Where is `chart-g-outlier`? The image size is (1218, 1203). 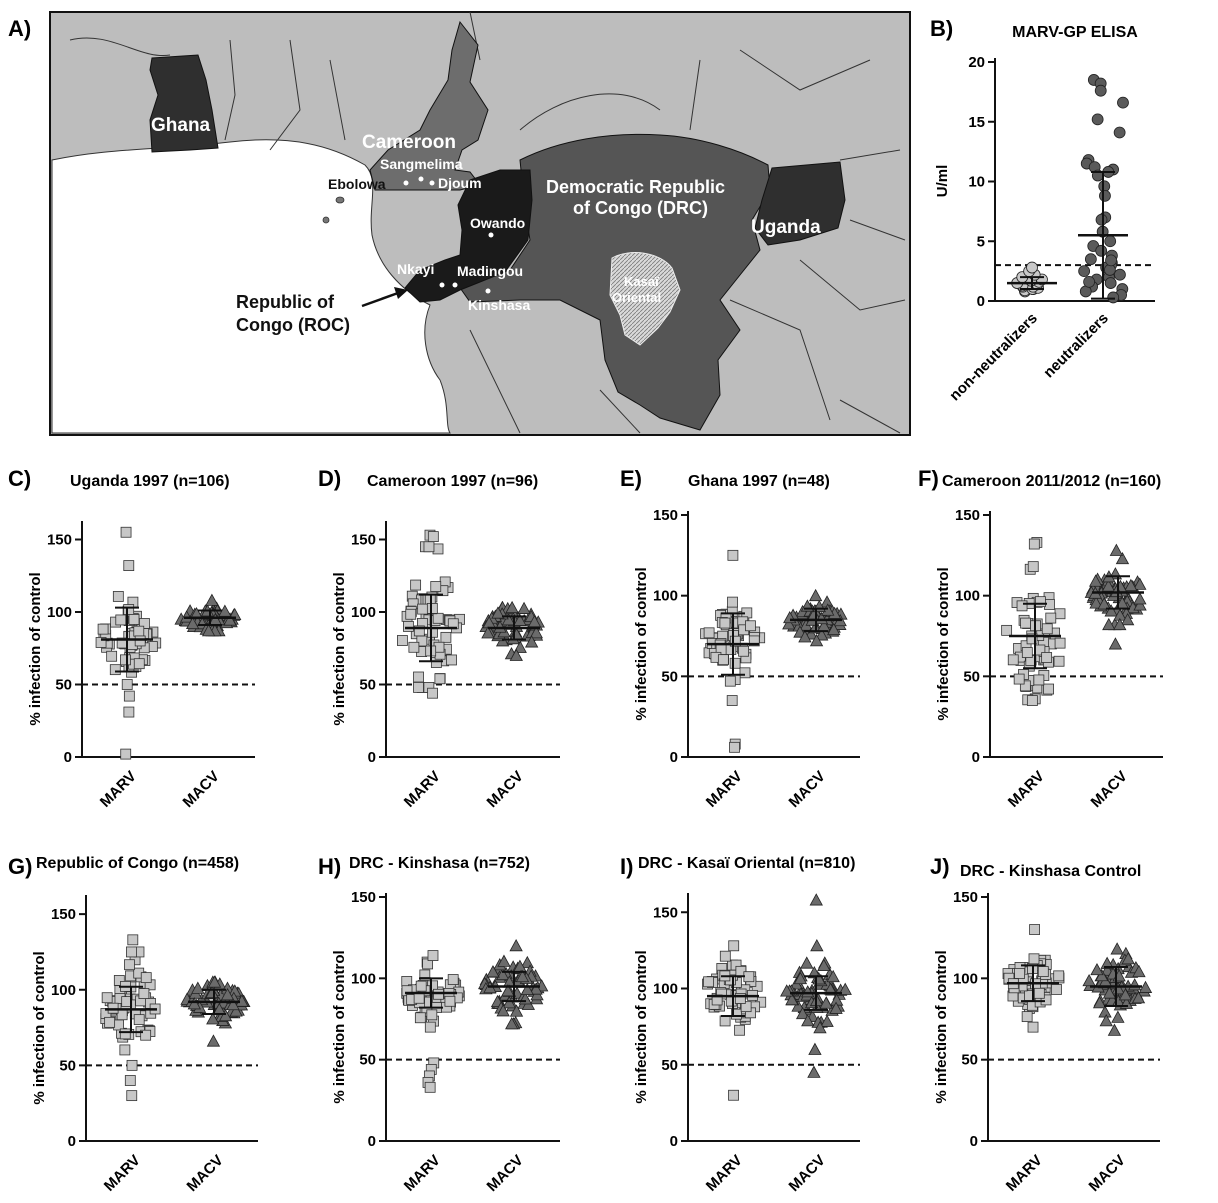 chart-g-outlier is located at coordinates (133, 940).